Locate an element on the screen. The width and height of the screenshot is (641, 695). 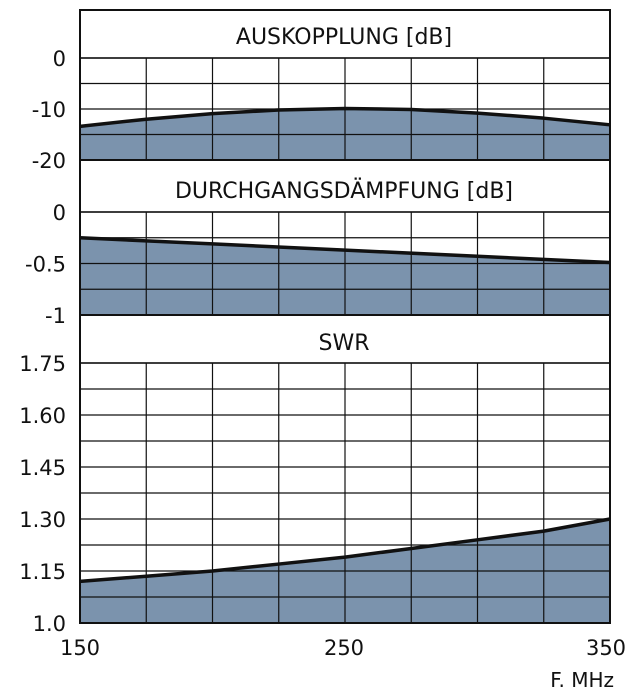
y-tick-label: -1 is located at coordinates (55, 316).